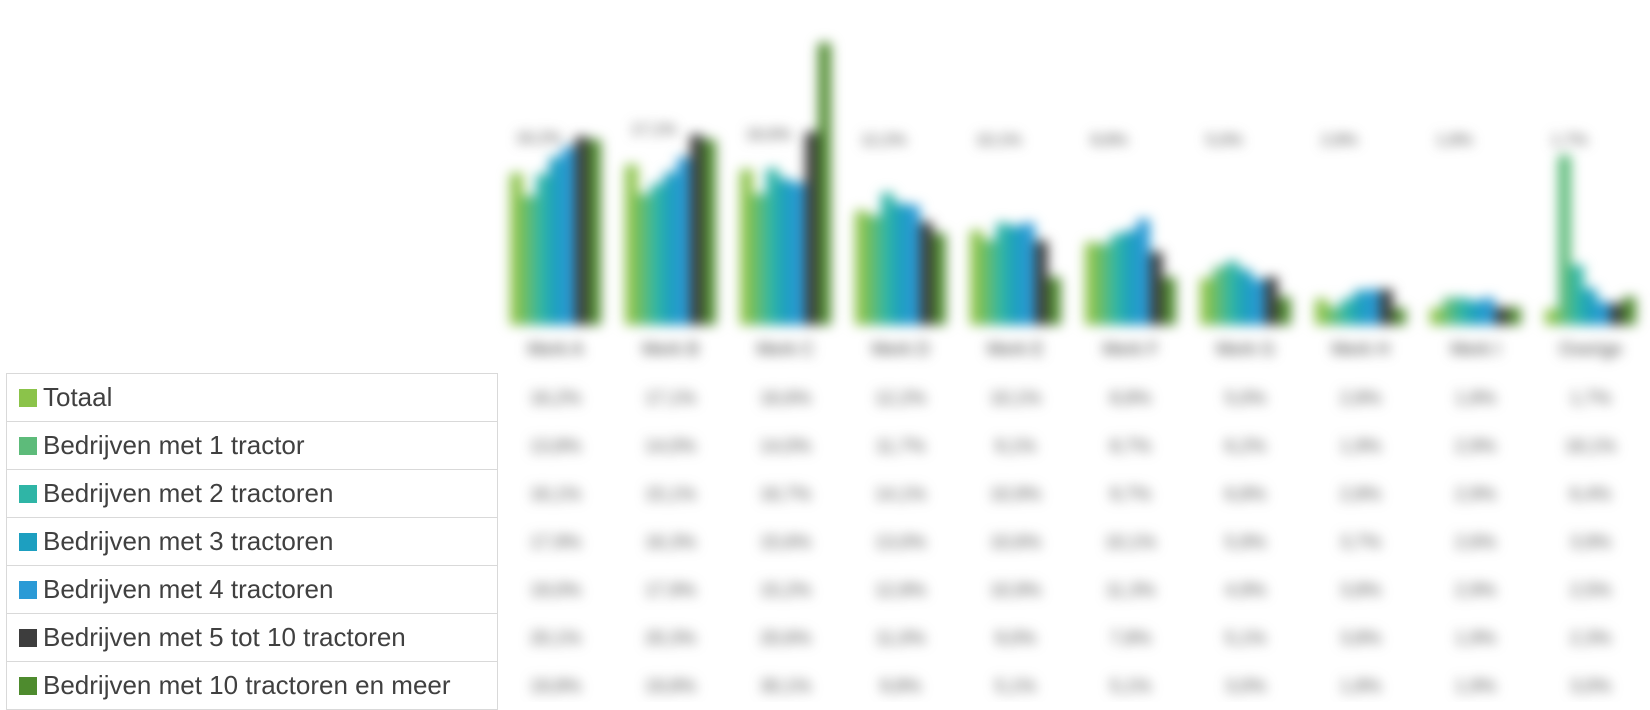 This screenshot has height=710, width=1650. What do you see at coordinates (1245, 494) in the screenshot?
I see `table-cell: 6,8%` at bounding box center [1245, 494].